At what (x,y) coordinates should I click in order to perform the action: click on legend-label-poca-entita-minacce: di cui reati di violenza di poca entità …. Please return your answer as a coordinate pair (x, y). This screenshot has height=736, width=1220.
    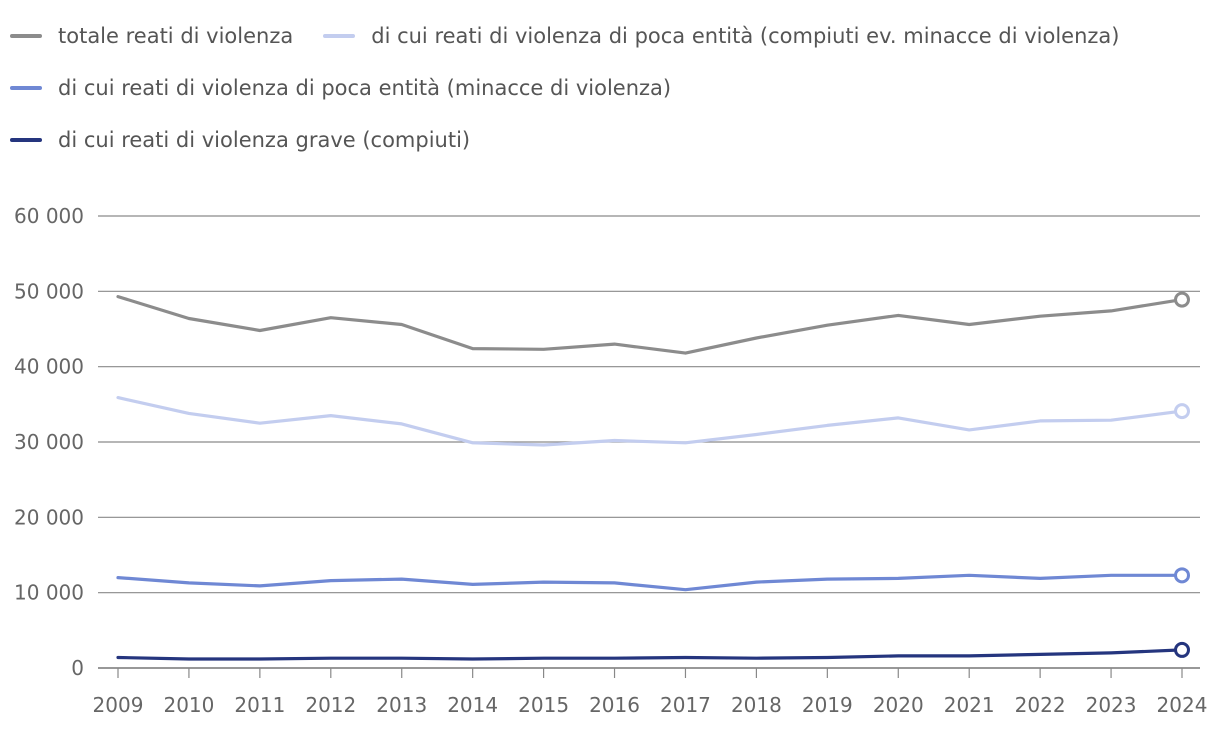
    Looking at the image, I should click on (365, 88).